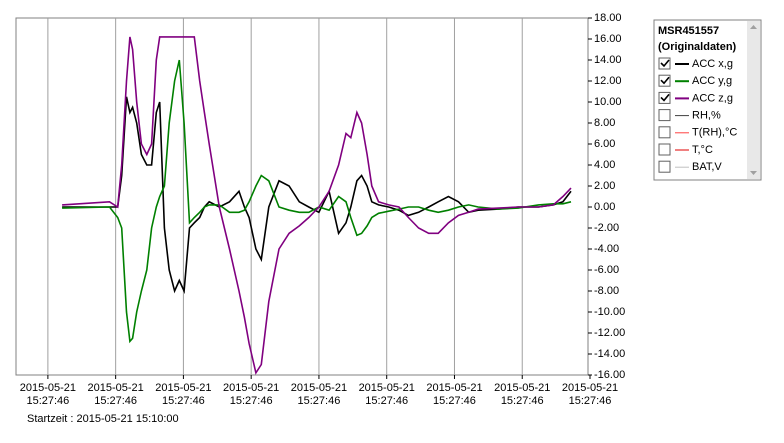  What do you see at coordinates (604, 186) in the screenshot?
I see `y-tick-label: 2.00` at bounding box center [604, 186].